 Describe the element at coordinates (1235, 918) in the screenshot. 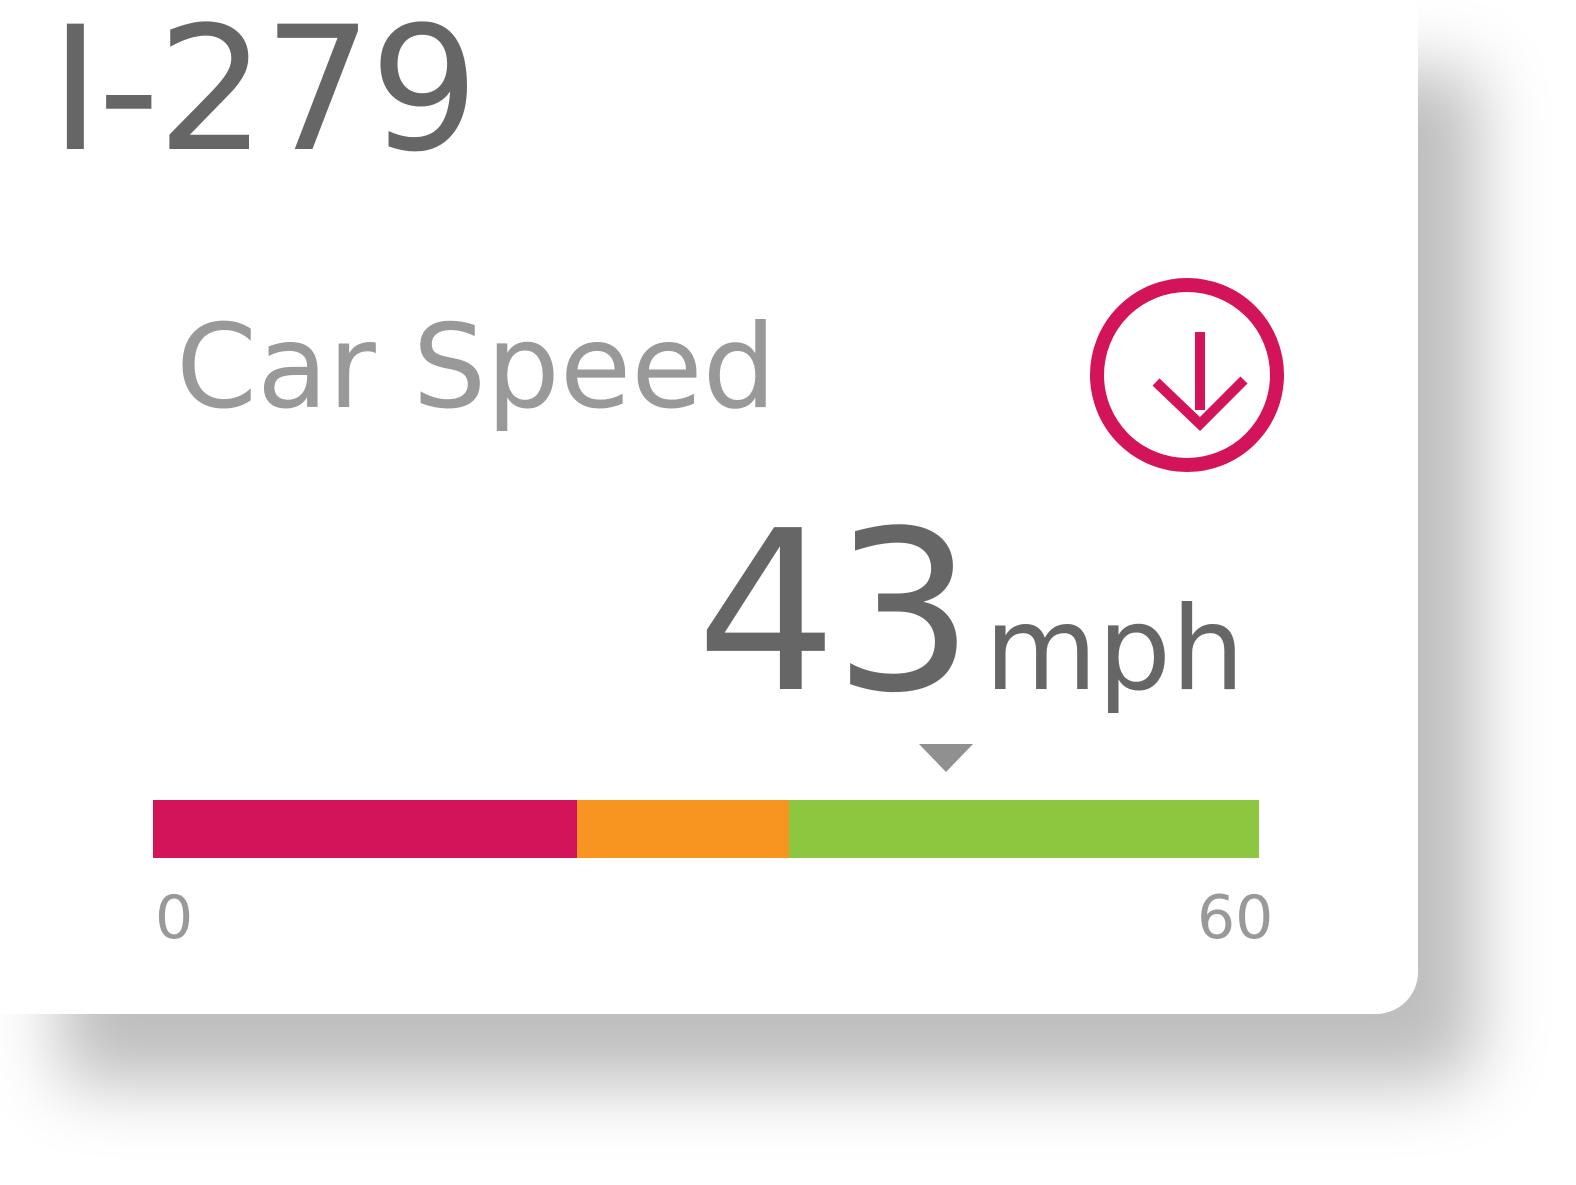

I see `gauge-max-label: 60` at that location.